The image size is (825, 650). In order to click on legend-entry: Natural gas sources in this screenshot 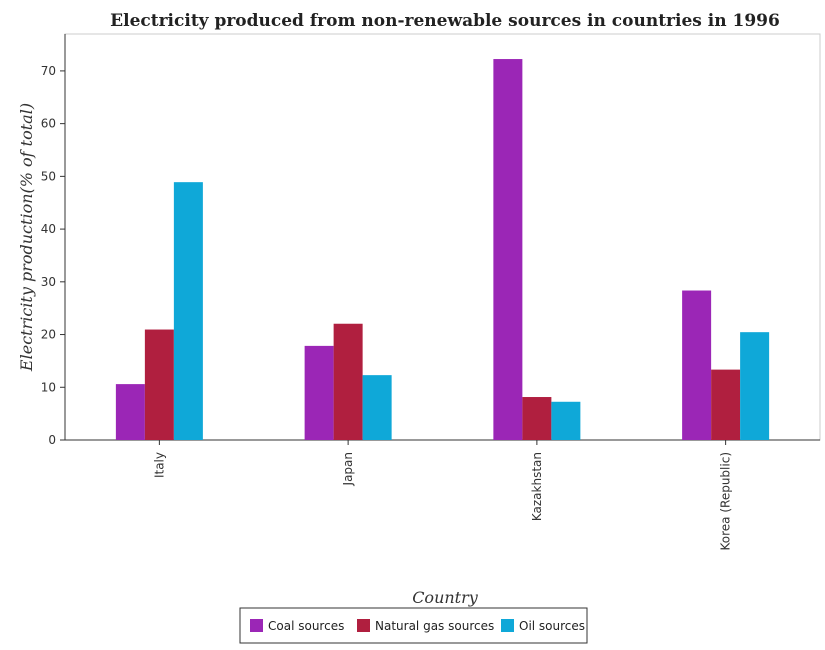, I will do `click(434, 626)`.